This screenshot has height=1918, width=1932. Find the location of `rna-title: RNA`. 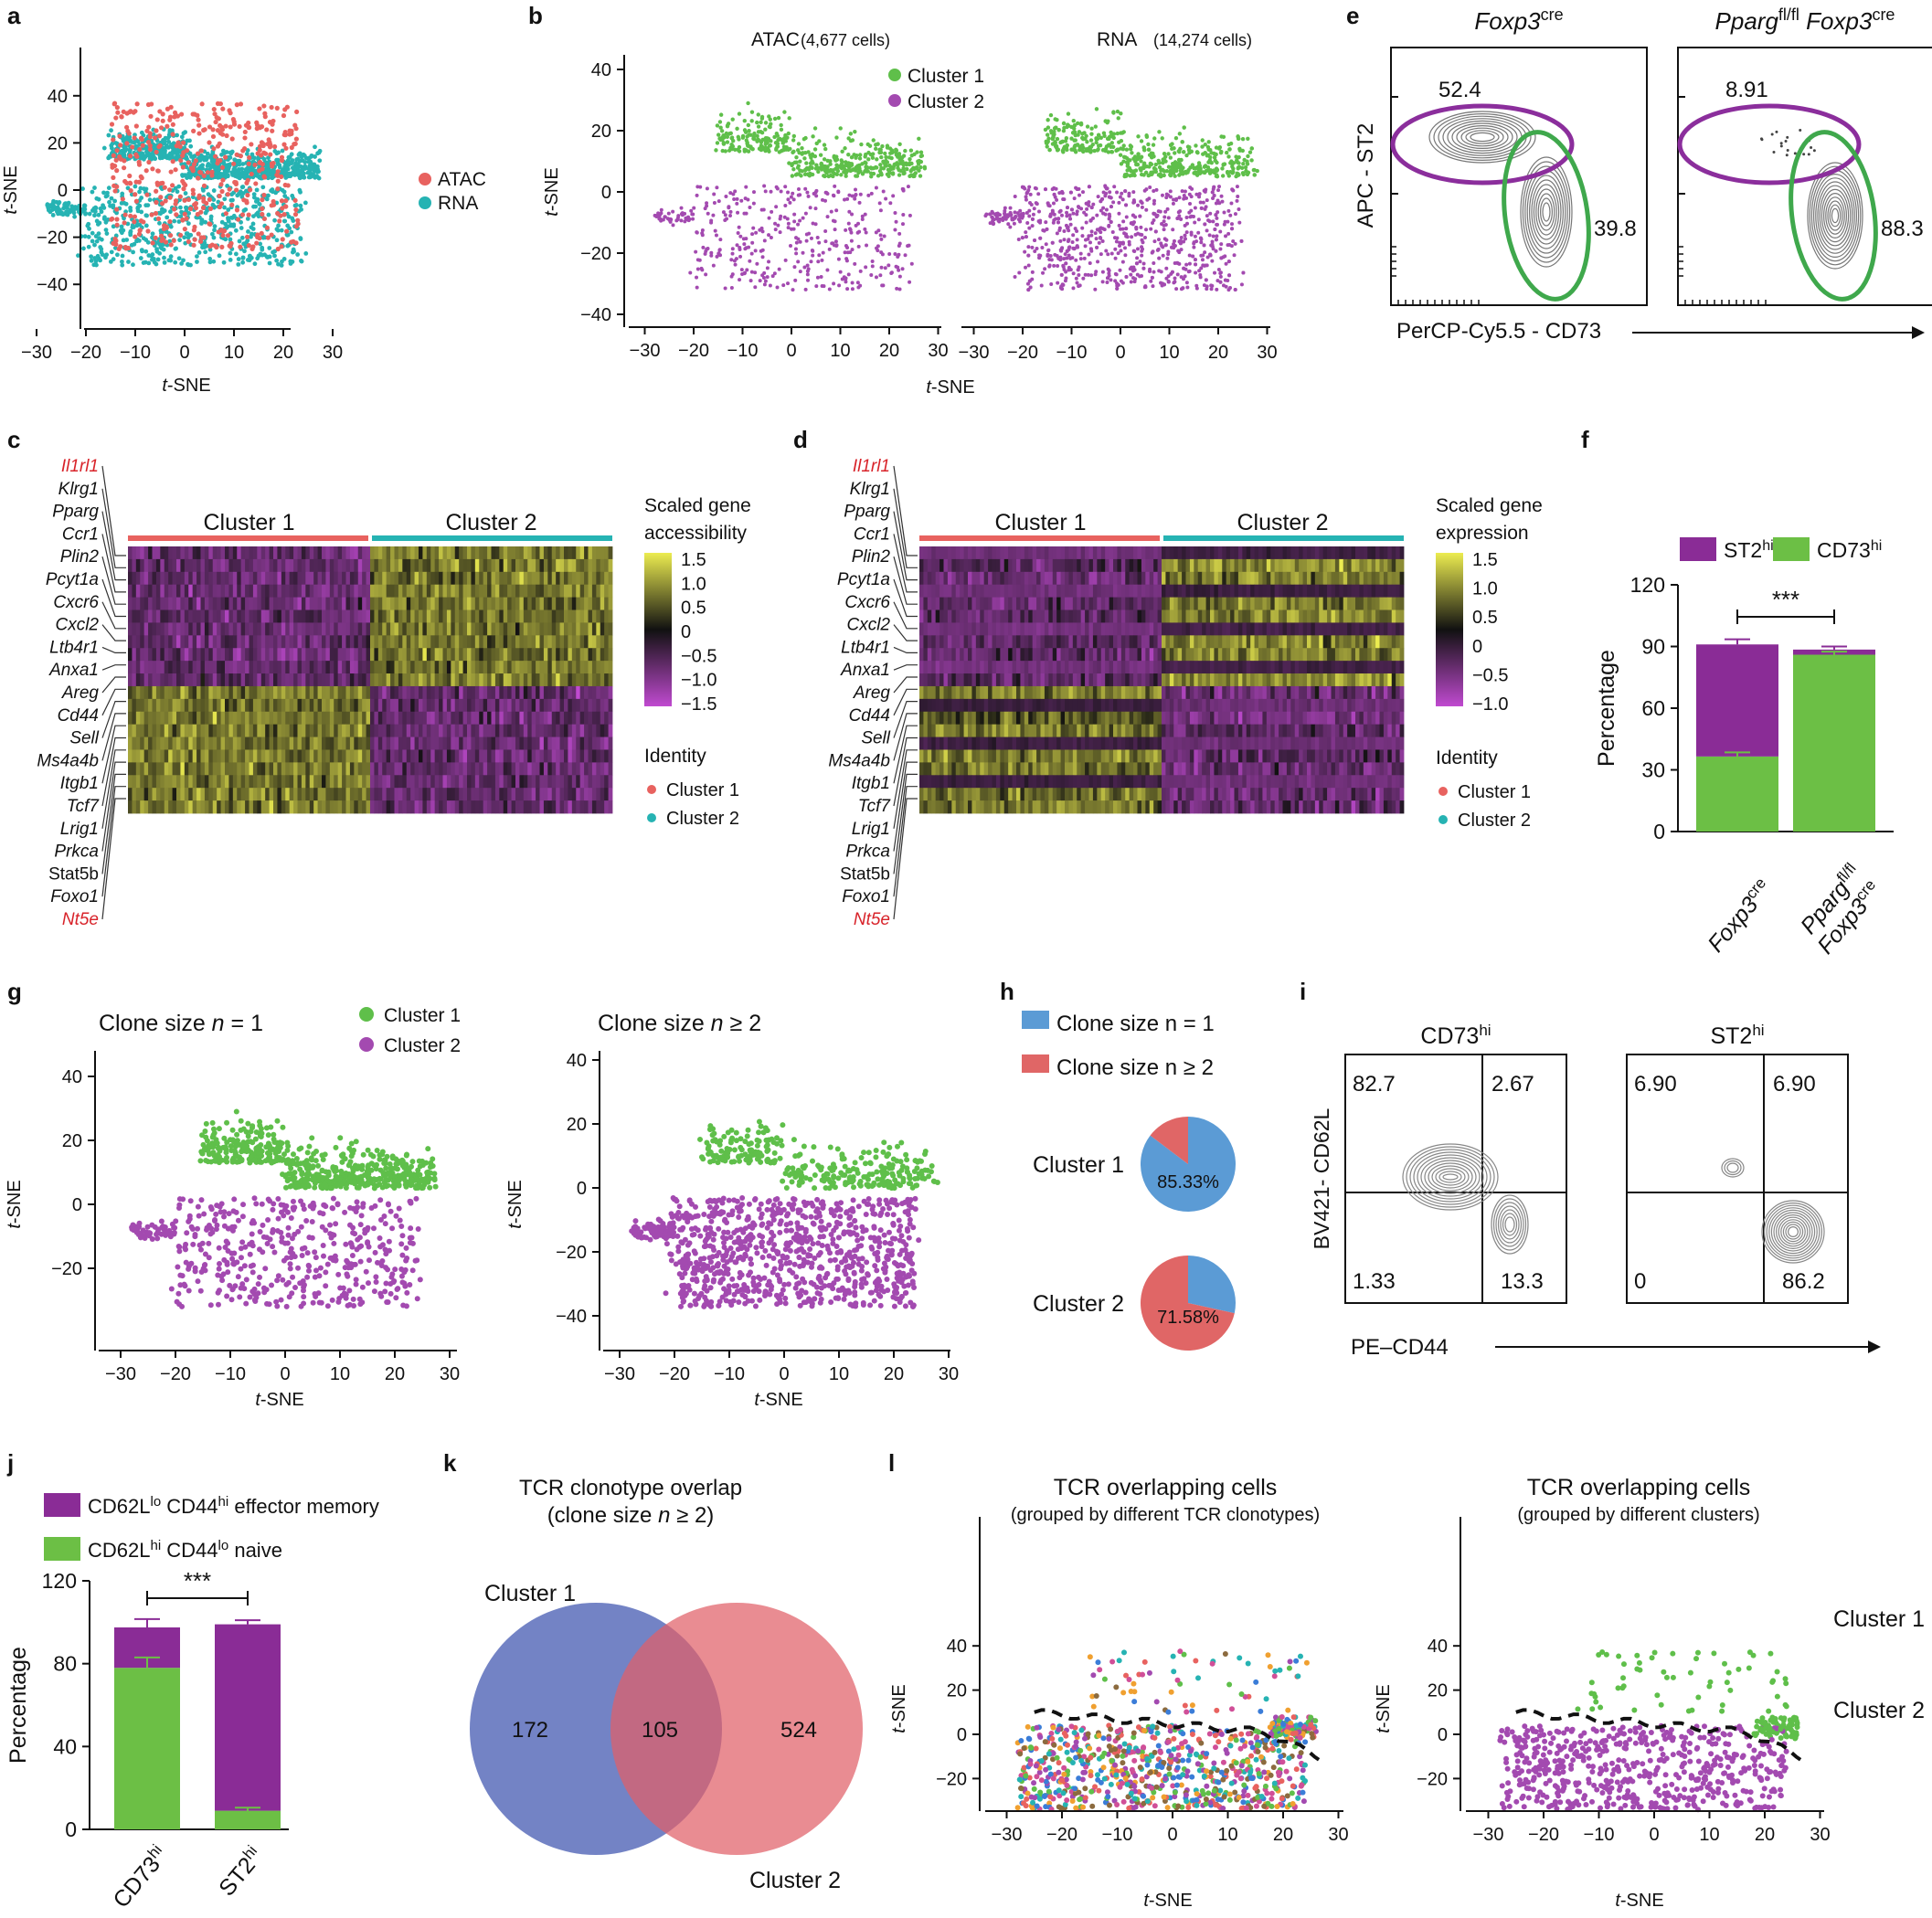

rna-title: RNA is located at coordinates (1117, 39).